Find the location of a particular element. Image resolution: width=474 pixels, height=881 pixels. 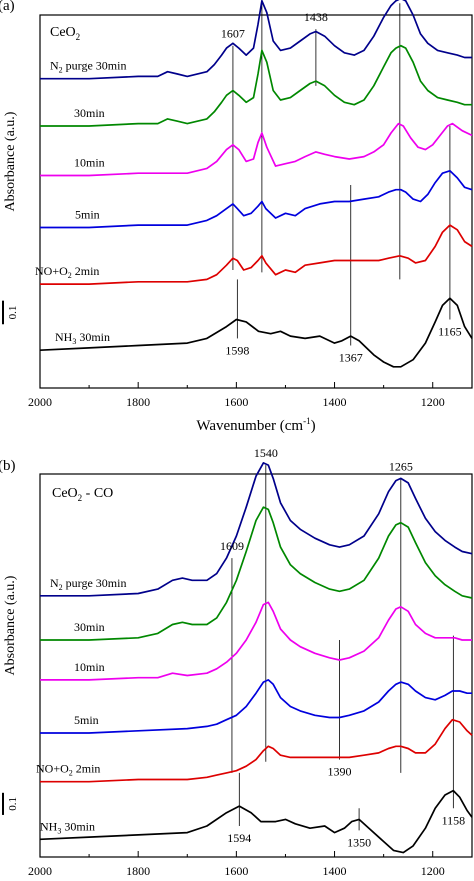

peak-label: 1165 is located at coordinates (450, 332).